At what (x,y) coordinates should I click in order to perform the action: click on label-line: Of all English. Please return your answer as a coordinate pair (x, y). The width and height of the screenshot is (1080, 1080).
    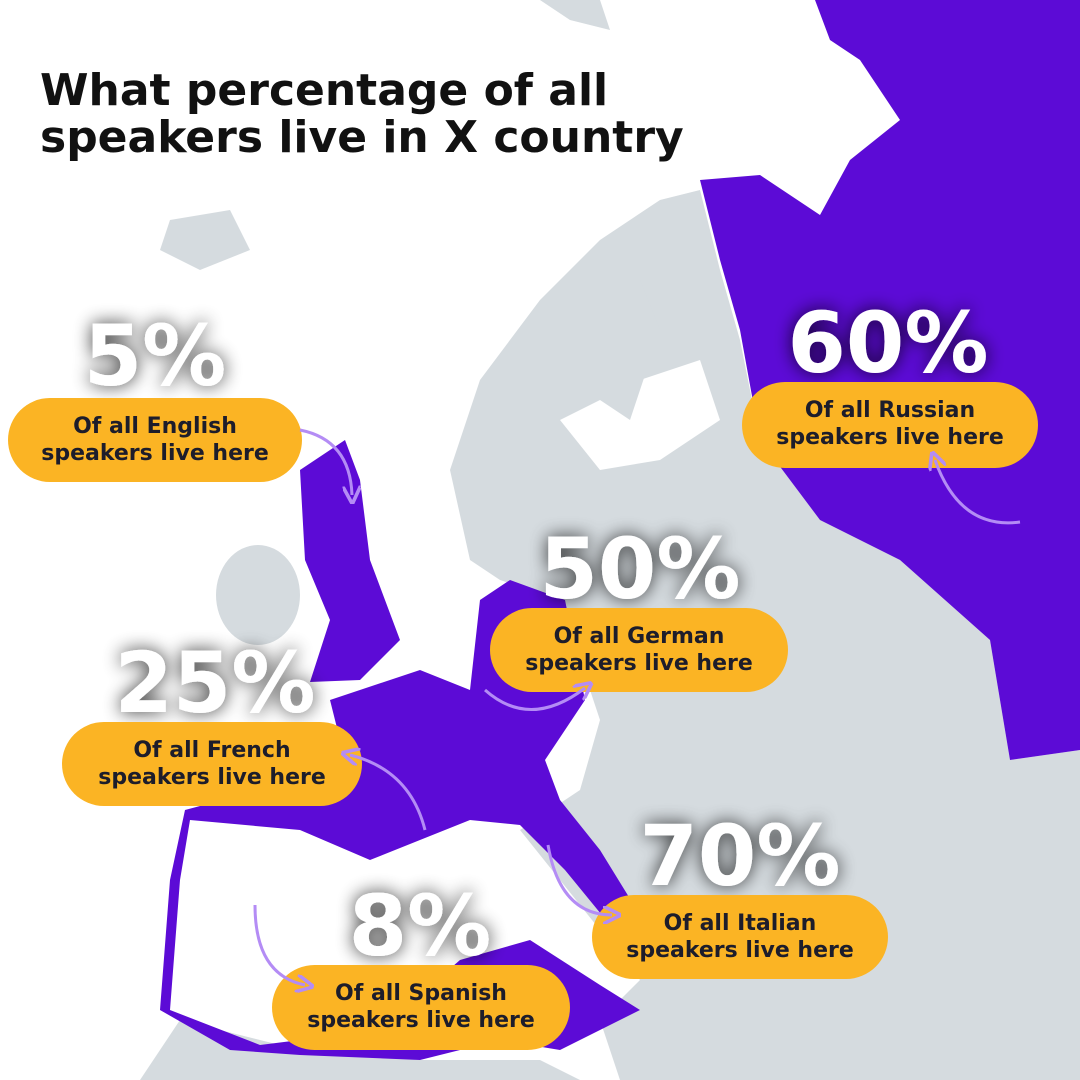
    Looking at the image, I should click on (155, 426).